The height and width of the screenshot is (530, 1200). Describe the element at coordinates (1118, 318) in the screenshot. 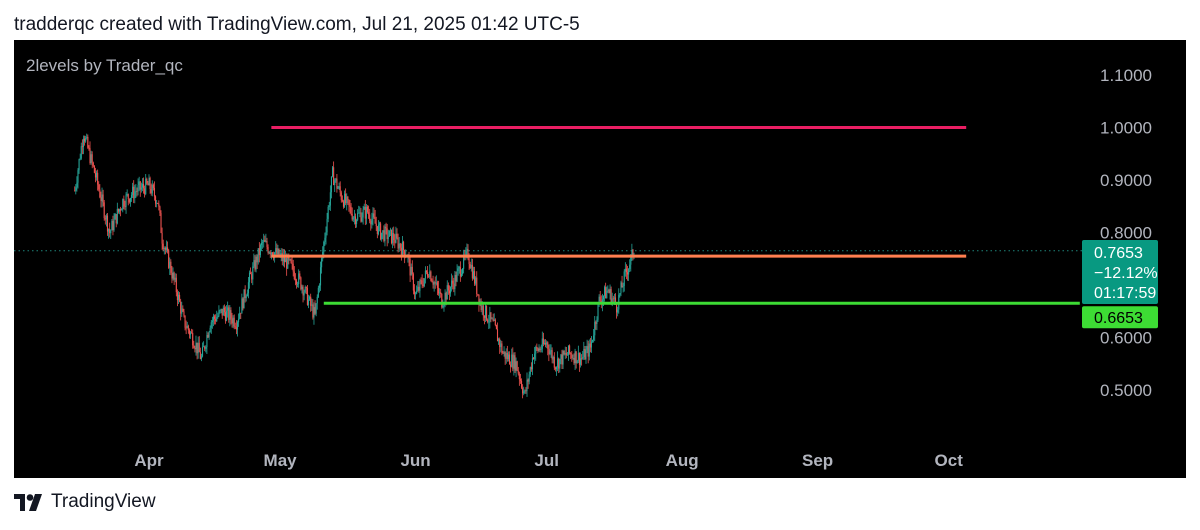

I see `support-price-value: 0.6653` at that location.